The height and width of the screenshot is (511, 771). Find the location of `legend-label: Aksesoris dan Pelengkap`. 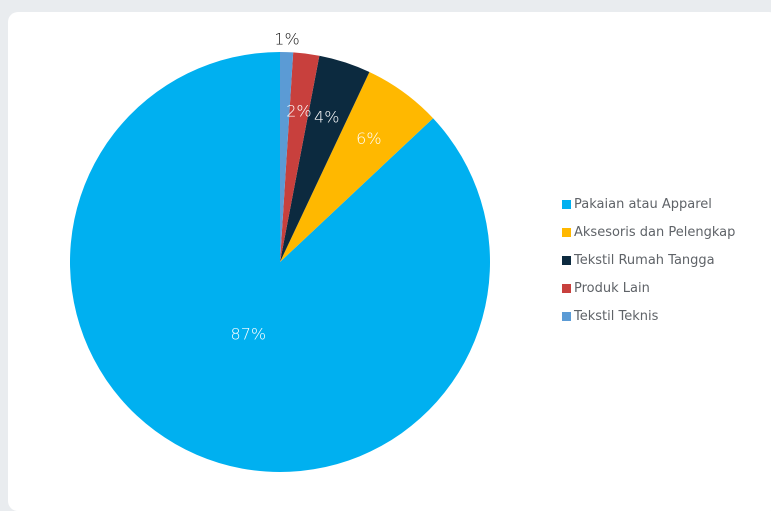

legend-label: Aksesoris dan Pelengkap is located at coordinates (655, 232).